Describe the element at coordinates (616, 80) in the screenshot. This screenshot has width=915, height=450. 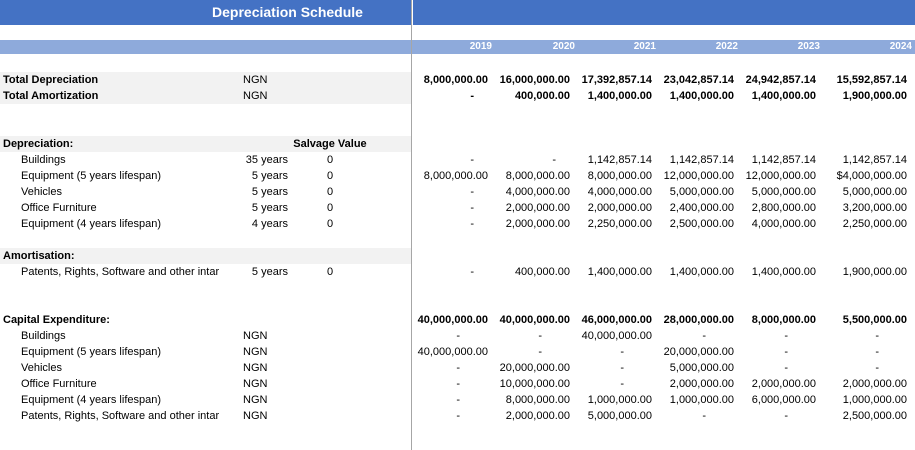
I see `value-cell: 17,392,857.14` at that location.